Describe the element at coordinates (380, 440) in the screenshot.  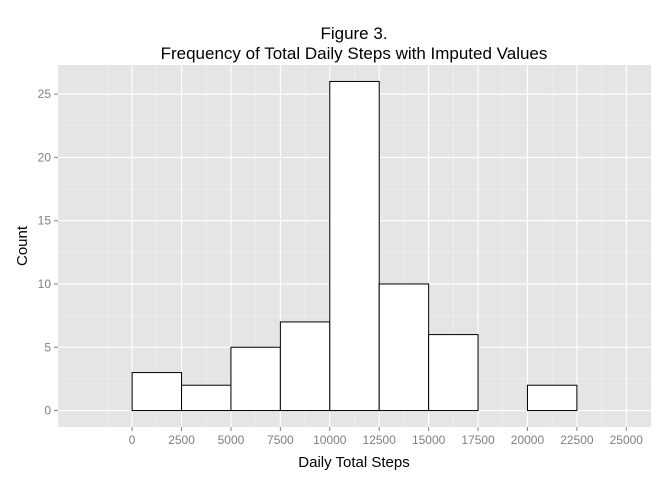
I see `x-tick-label: 12500` at that location.